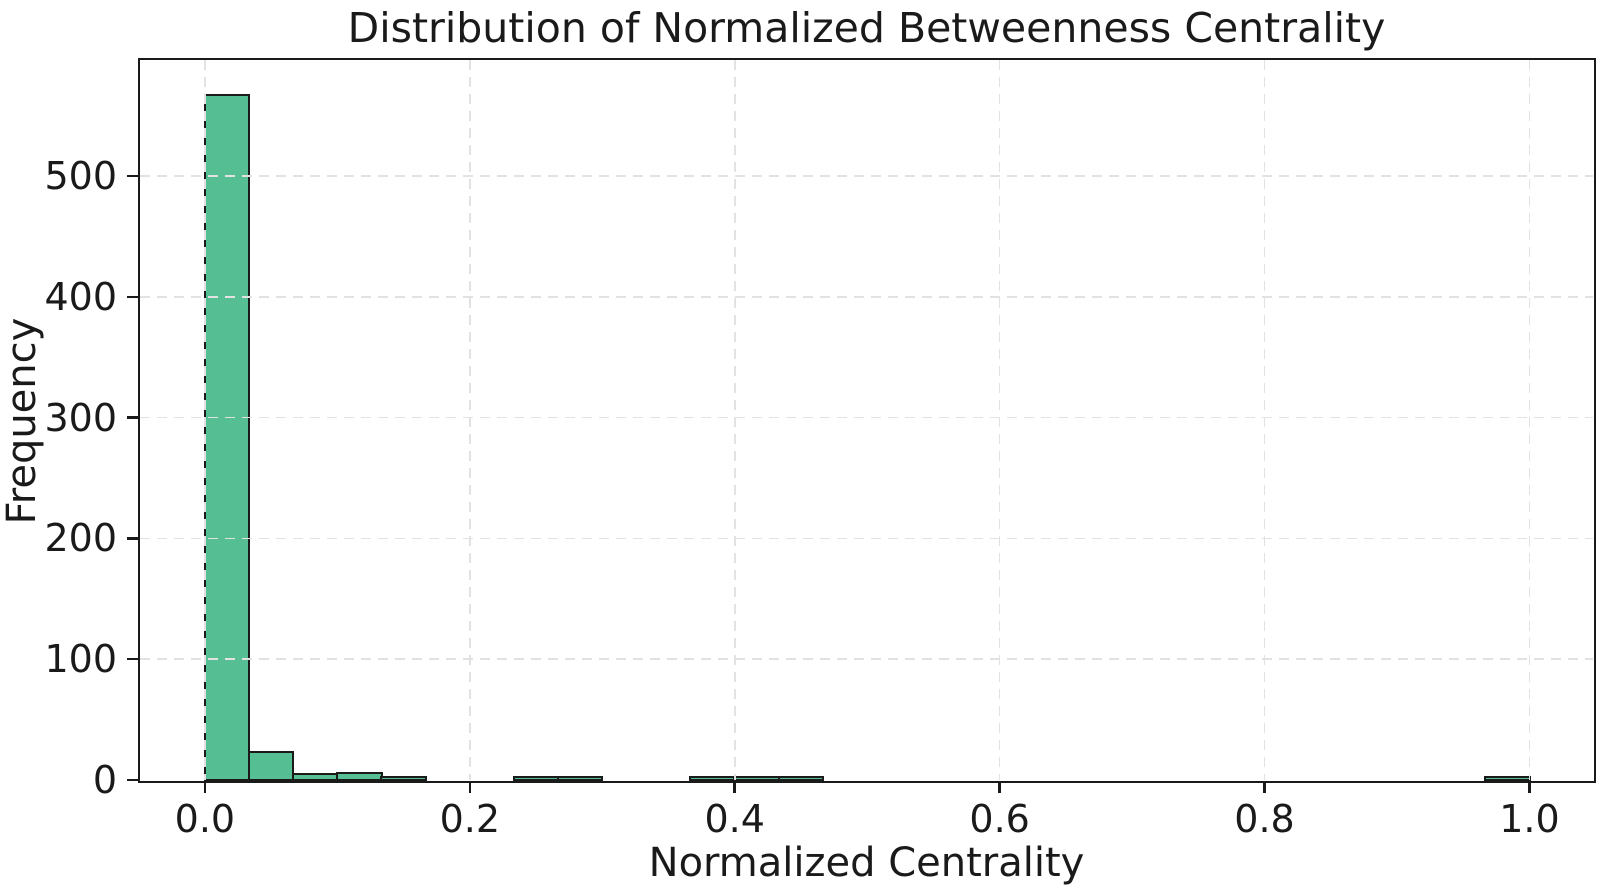 This screenshot has height=895, width=1606. What do you see at coordinates (734, 819) in the screenshot?
I see `x-tick-label: 0.4` at bounding box center [734, 819].